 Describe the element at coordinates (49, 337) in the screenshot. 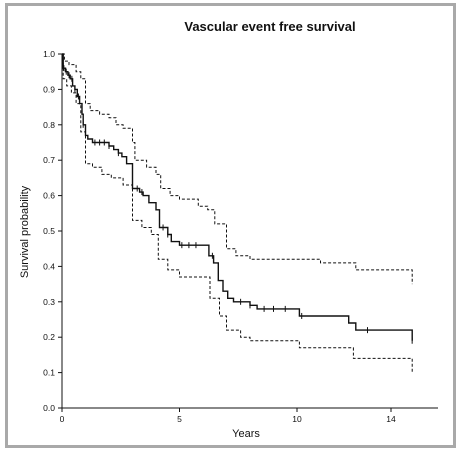

I see `y-tick-label: 0.2` at that location.